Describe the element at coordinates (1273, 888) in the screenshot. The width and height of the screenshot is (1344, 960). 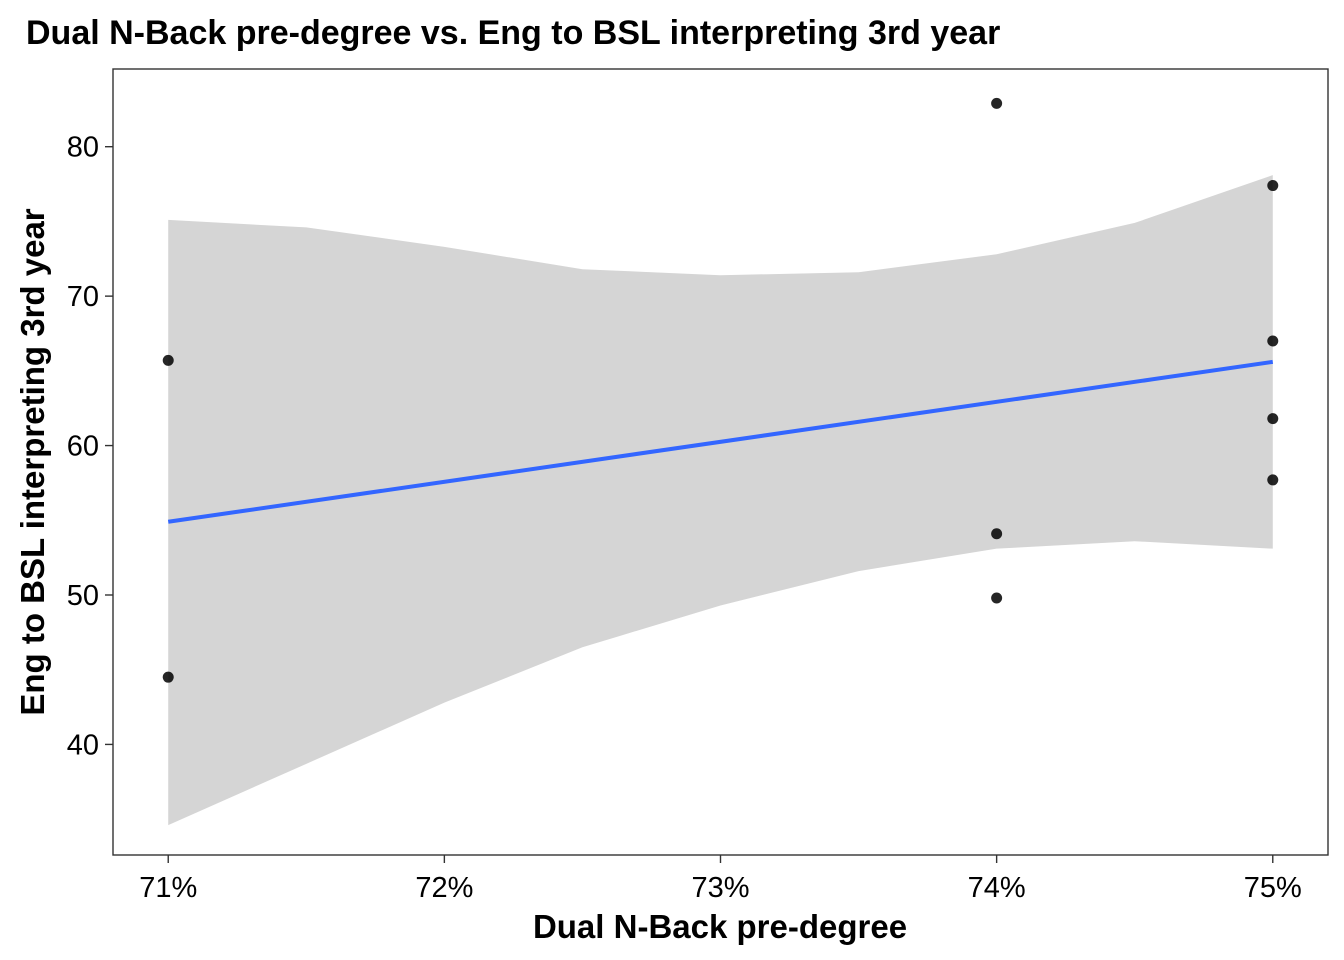
I see `x-tick-label: 75%` at that location.